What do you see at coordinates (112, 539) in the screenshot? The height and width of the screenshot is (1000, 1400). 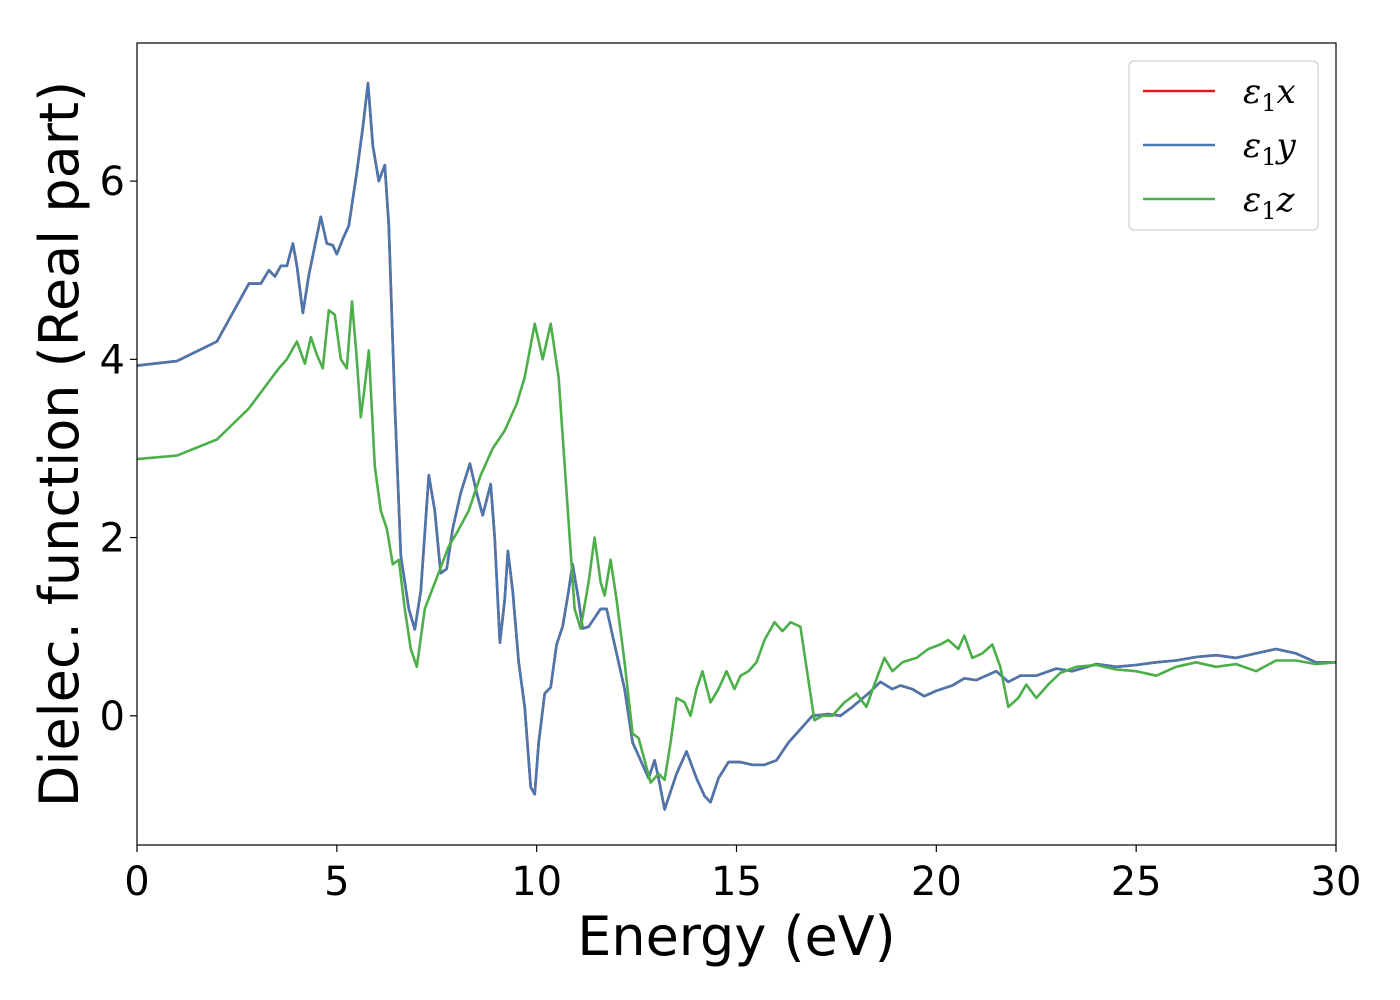 I see `y-tick-label: 2` at bounding box center [112, 539].